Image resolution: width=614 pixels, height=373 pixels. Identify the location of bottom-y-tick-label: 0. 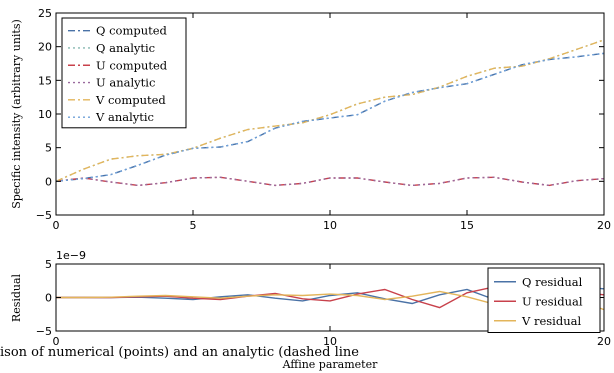
(48, 298).